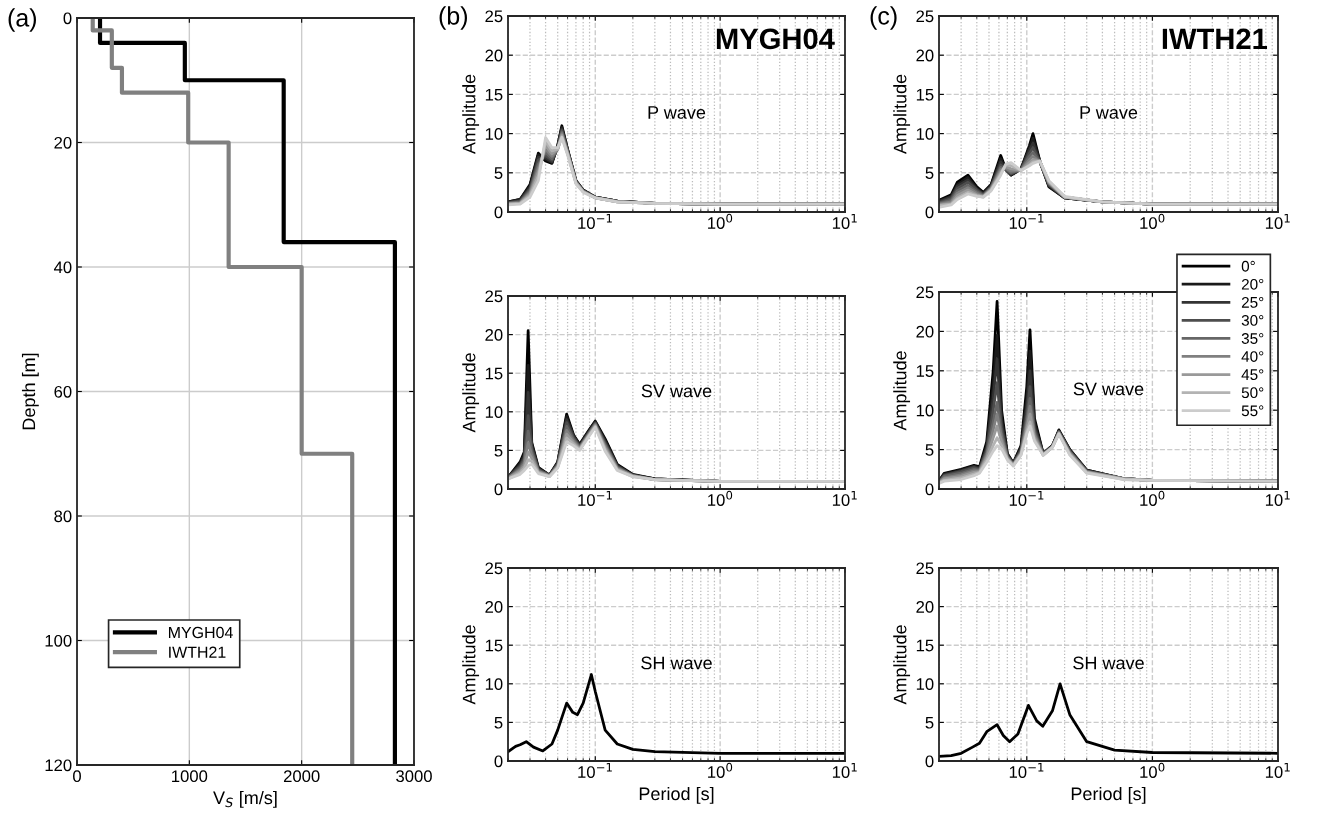 The image size is (1334, 835). Describe the element at coordinates (190, 776) in the screenshot. I see `x-tick-label: 1000` at that location.